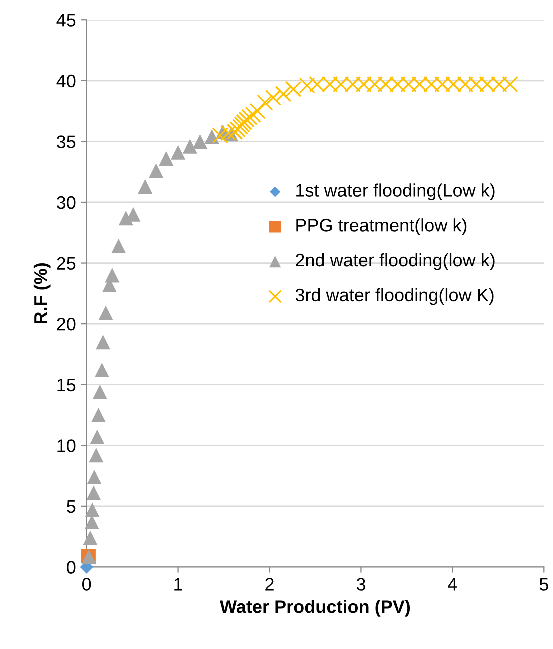 The width and height of the screenshot is (553, 649). What do you see at coordinates (395, 192) in the screenshot?
I see `legend-label: 1st water flooding(Low k)` at bounding box center [395, 192].